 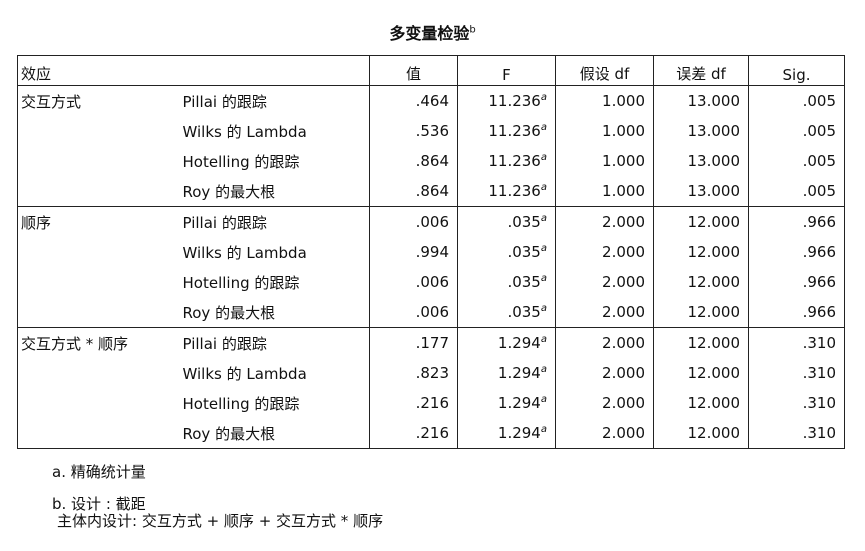 I want to click on cell-sig: .005, so click(x=796, y=131).